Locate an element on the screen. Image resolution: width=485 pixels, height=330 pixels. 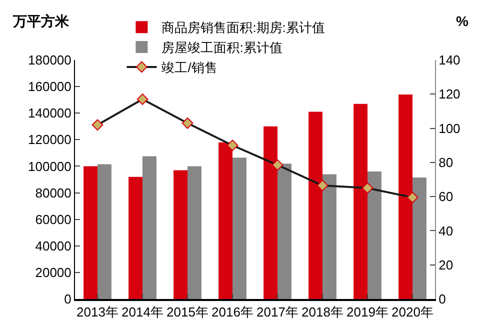
legend-label: 商品房销售面积:期房:累计值 is located at coordinates (243, 28).